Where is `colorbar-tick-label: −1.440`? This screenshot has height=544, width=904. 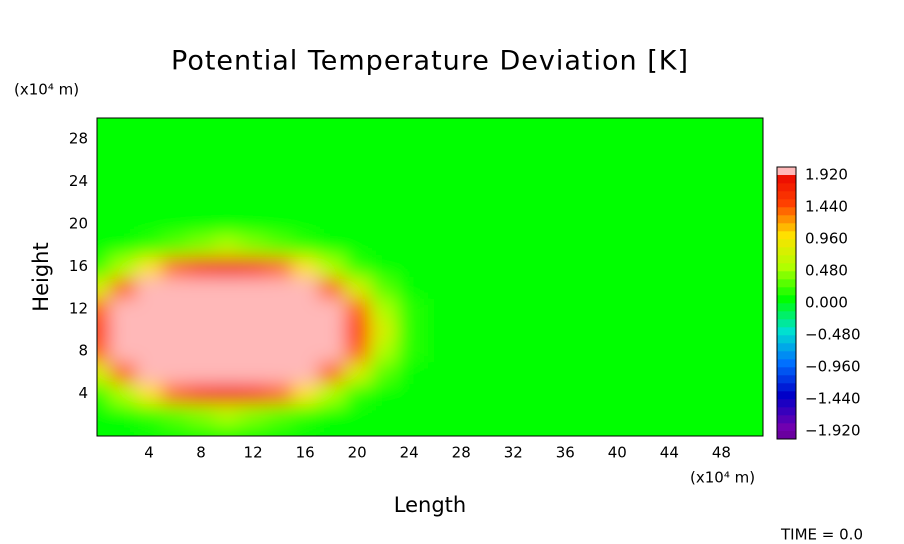 colorbar-tick-label: −1.440 is located at coordinates (833, 399).